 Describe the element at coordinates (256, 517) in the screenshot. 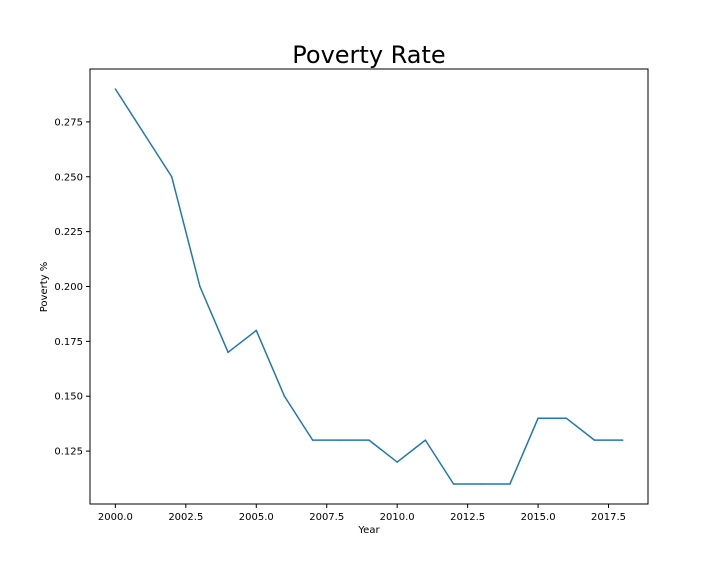

I see `x-tick-label: 2005.0` at that location.